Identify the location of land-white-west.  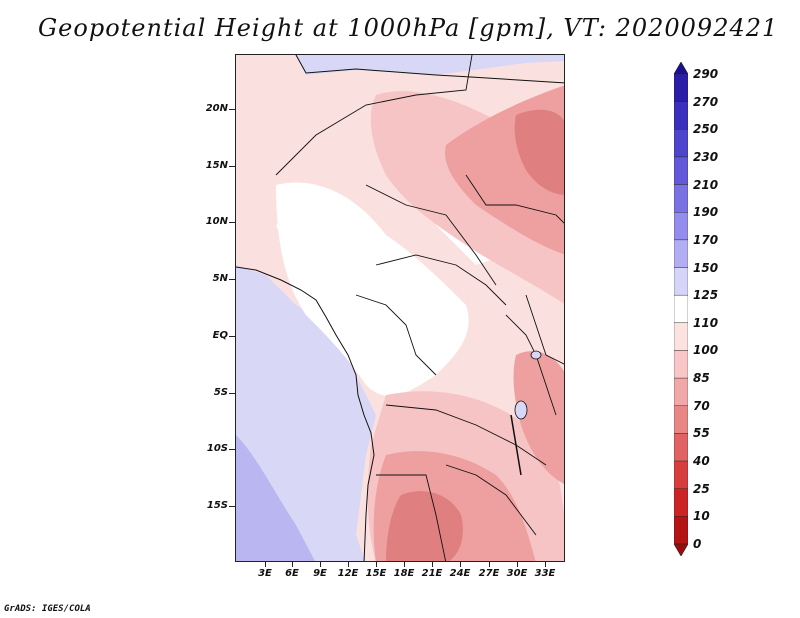
(301, 238).